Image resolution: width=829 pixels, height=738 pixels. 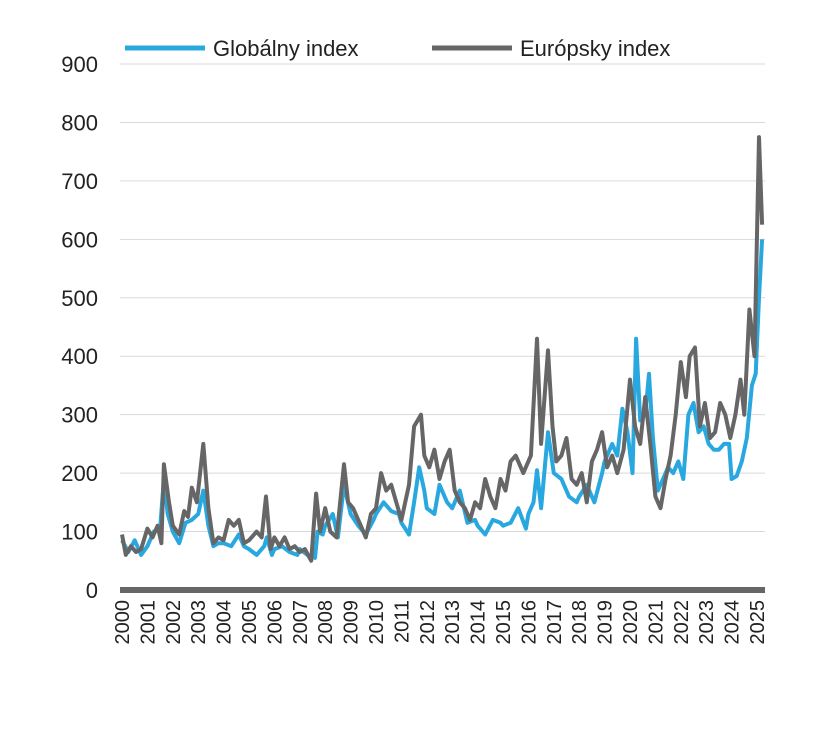 I want to click on legend-label: Európsky index, so click(x=595, y=48).